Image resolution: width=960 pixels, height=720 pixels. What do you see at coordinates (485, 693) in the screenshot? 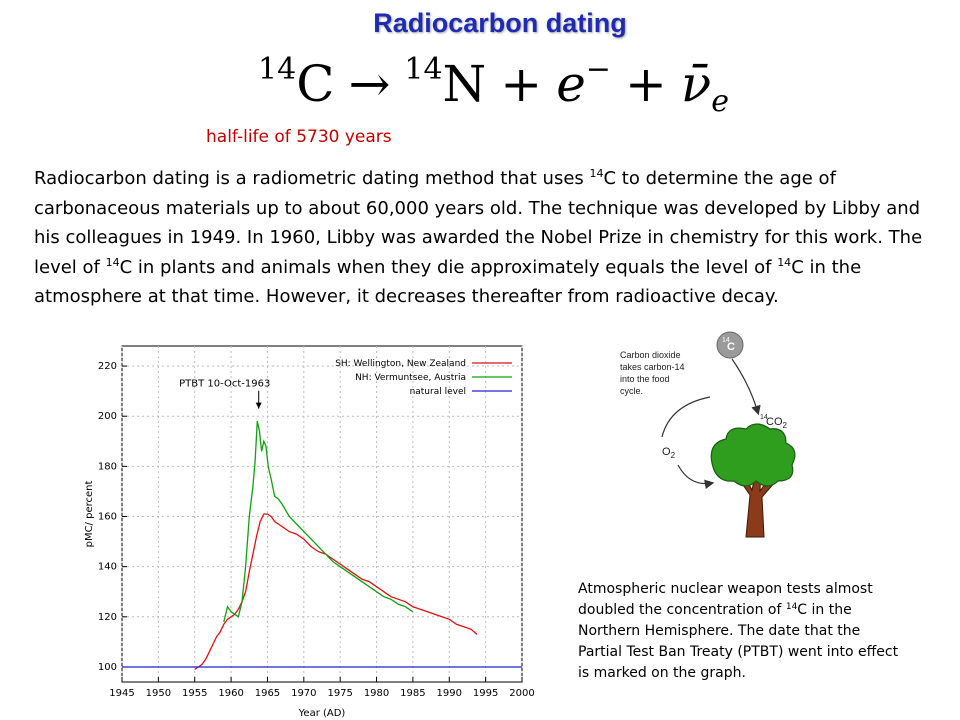
I see `x-tick-label: 1995` at bounding box center [485, 693].